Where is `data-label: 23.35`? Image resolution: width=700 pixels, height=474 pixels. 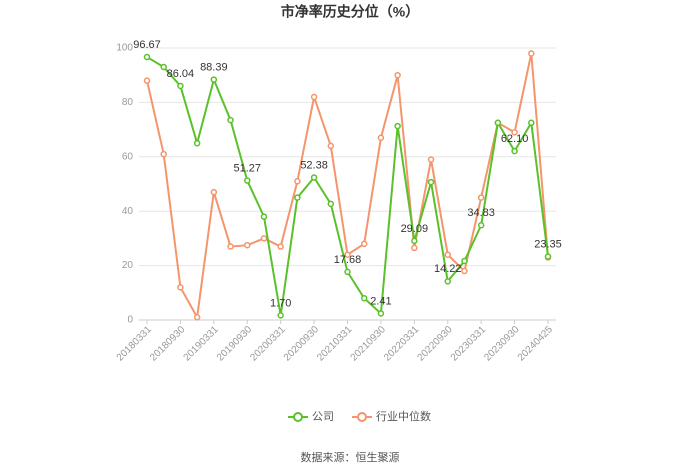 data-label: 23.35 is located at coordinates (548, 244).